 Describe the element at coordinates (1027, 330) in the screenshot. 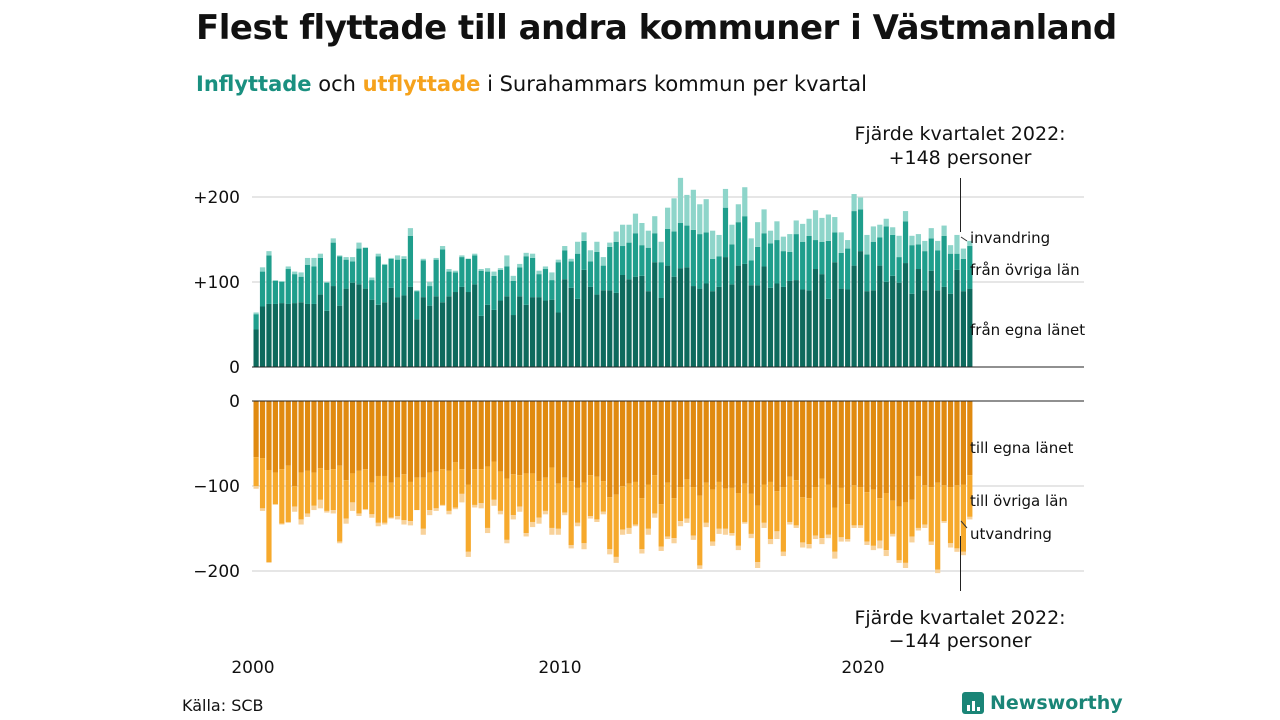

I see `series-label-top: från egna länet` at that location.